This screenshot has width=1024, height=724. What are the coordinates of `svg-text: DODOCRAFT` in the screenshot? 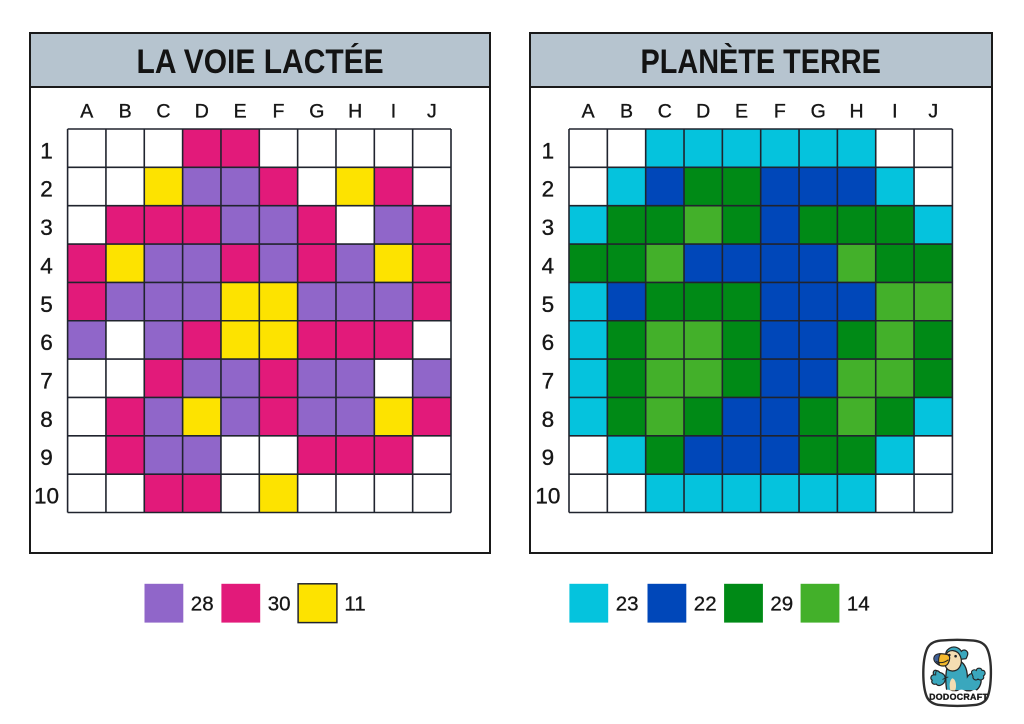 It's located at (958, 697).